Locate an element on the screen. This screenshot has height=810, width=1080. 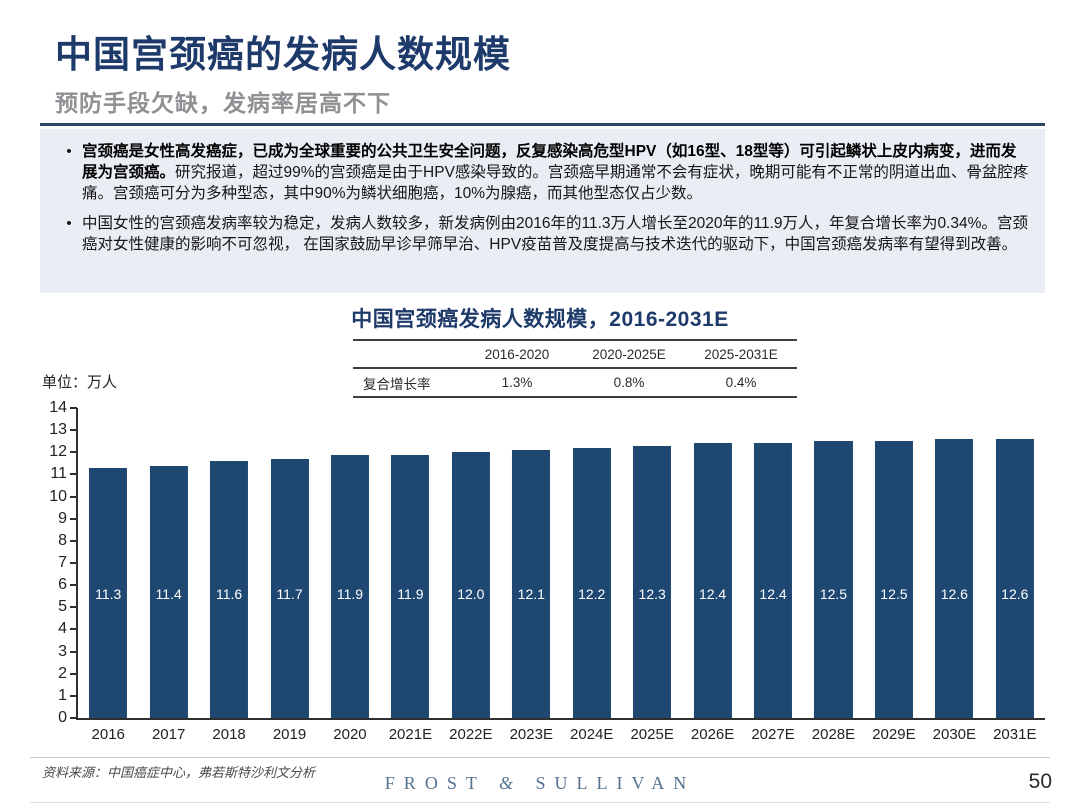
page-title: 中国宫颈癌的发病人数规模 is located at coordinates (283, 54).